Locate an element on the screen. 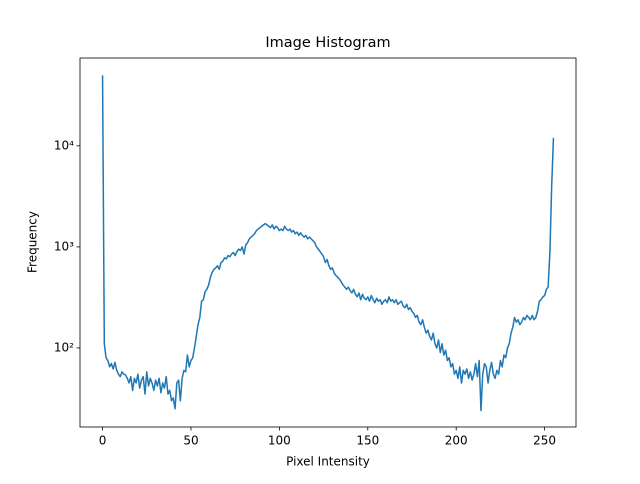  y-tick-label: 10² is located at coordinates (64, 347).